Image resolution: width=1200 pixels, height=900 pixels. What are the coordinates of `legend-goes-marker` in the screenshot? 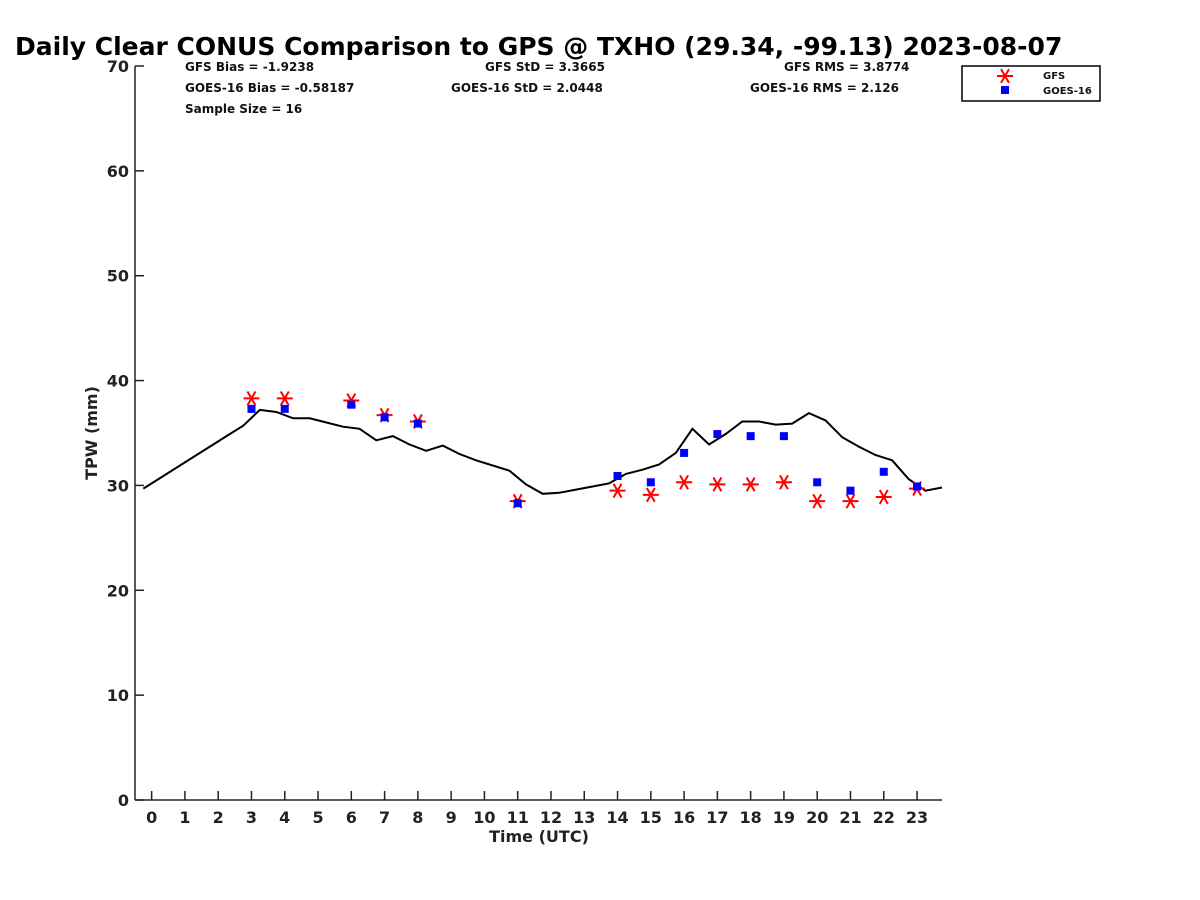 It's located at (1005, 90).